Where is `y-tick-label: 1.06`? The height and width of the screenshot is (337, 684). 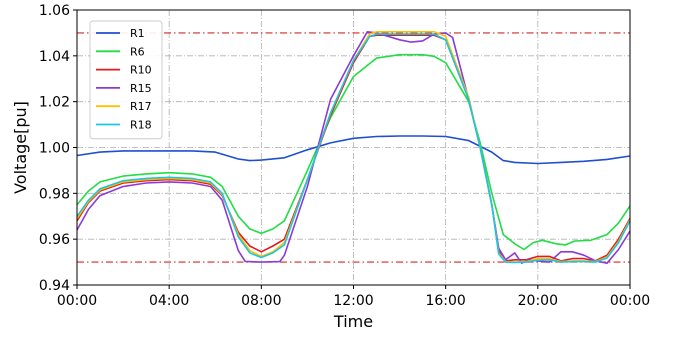 y-tick-label: 1.06 is located at coordinates (54, 11).